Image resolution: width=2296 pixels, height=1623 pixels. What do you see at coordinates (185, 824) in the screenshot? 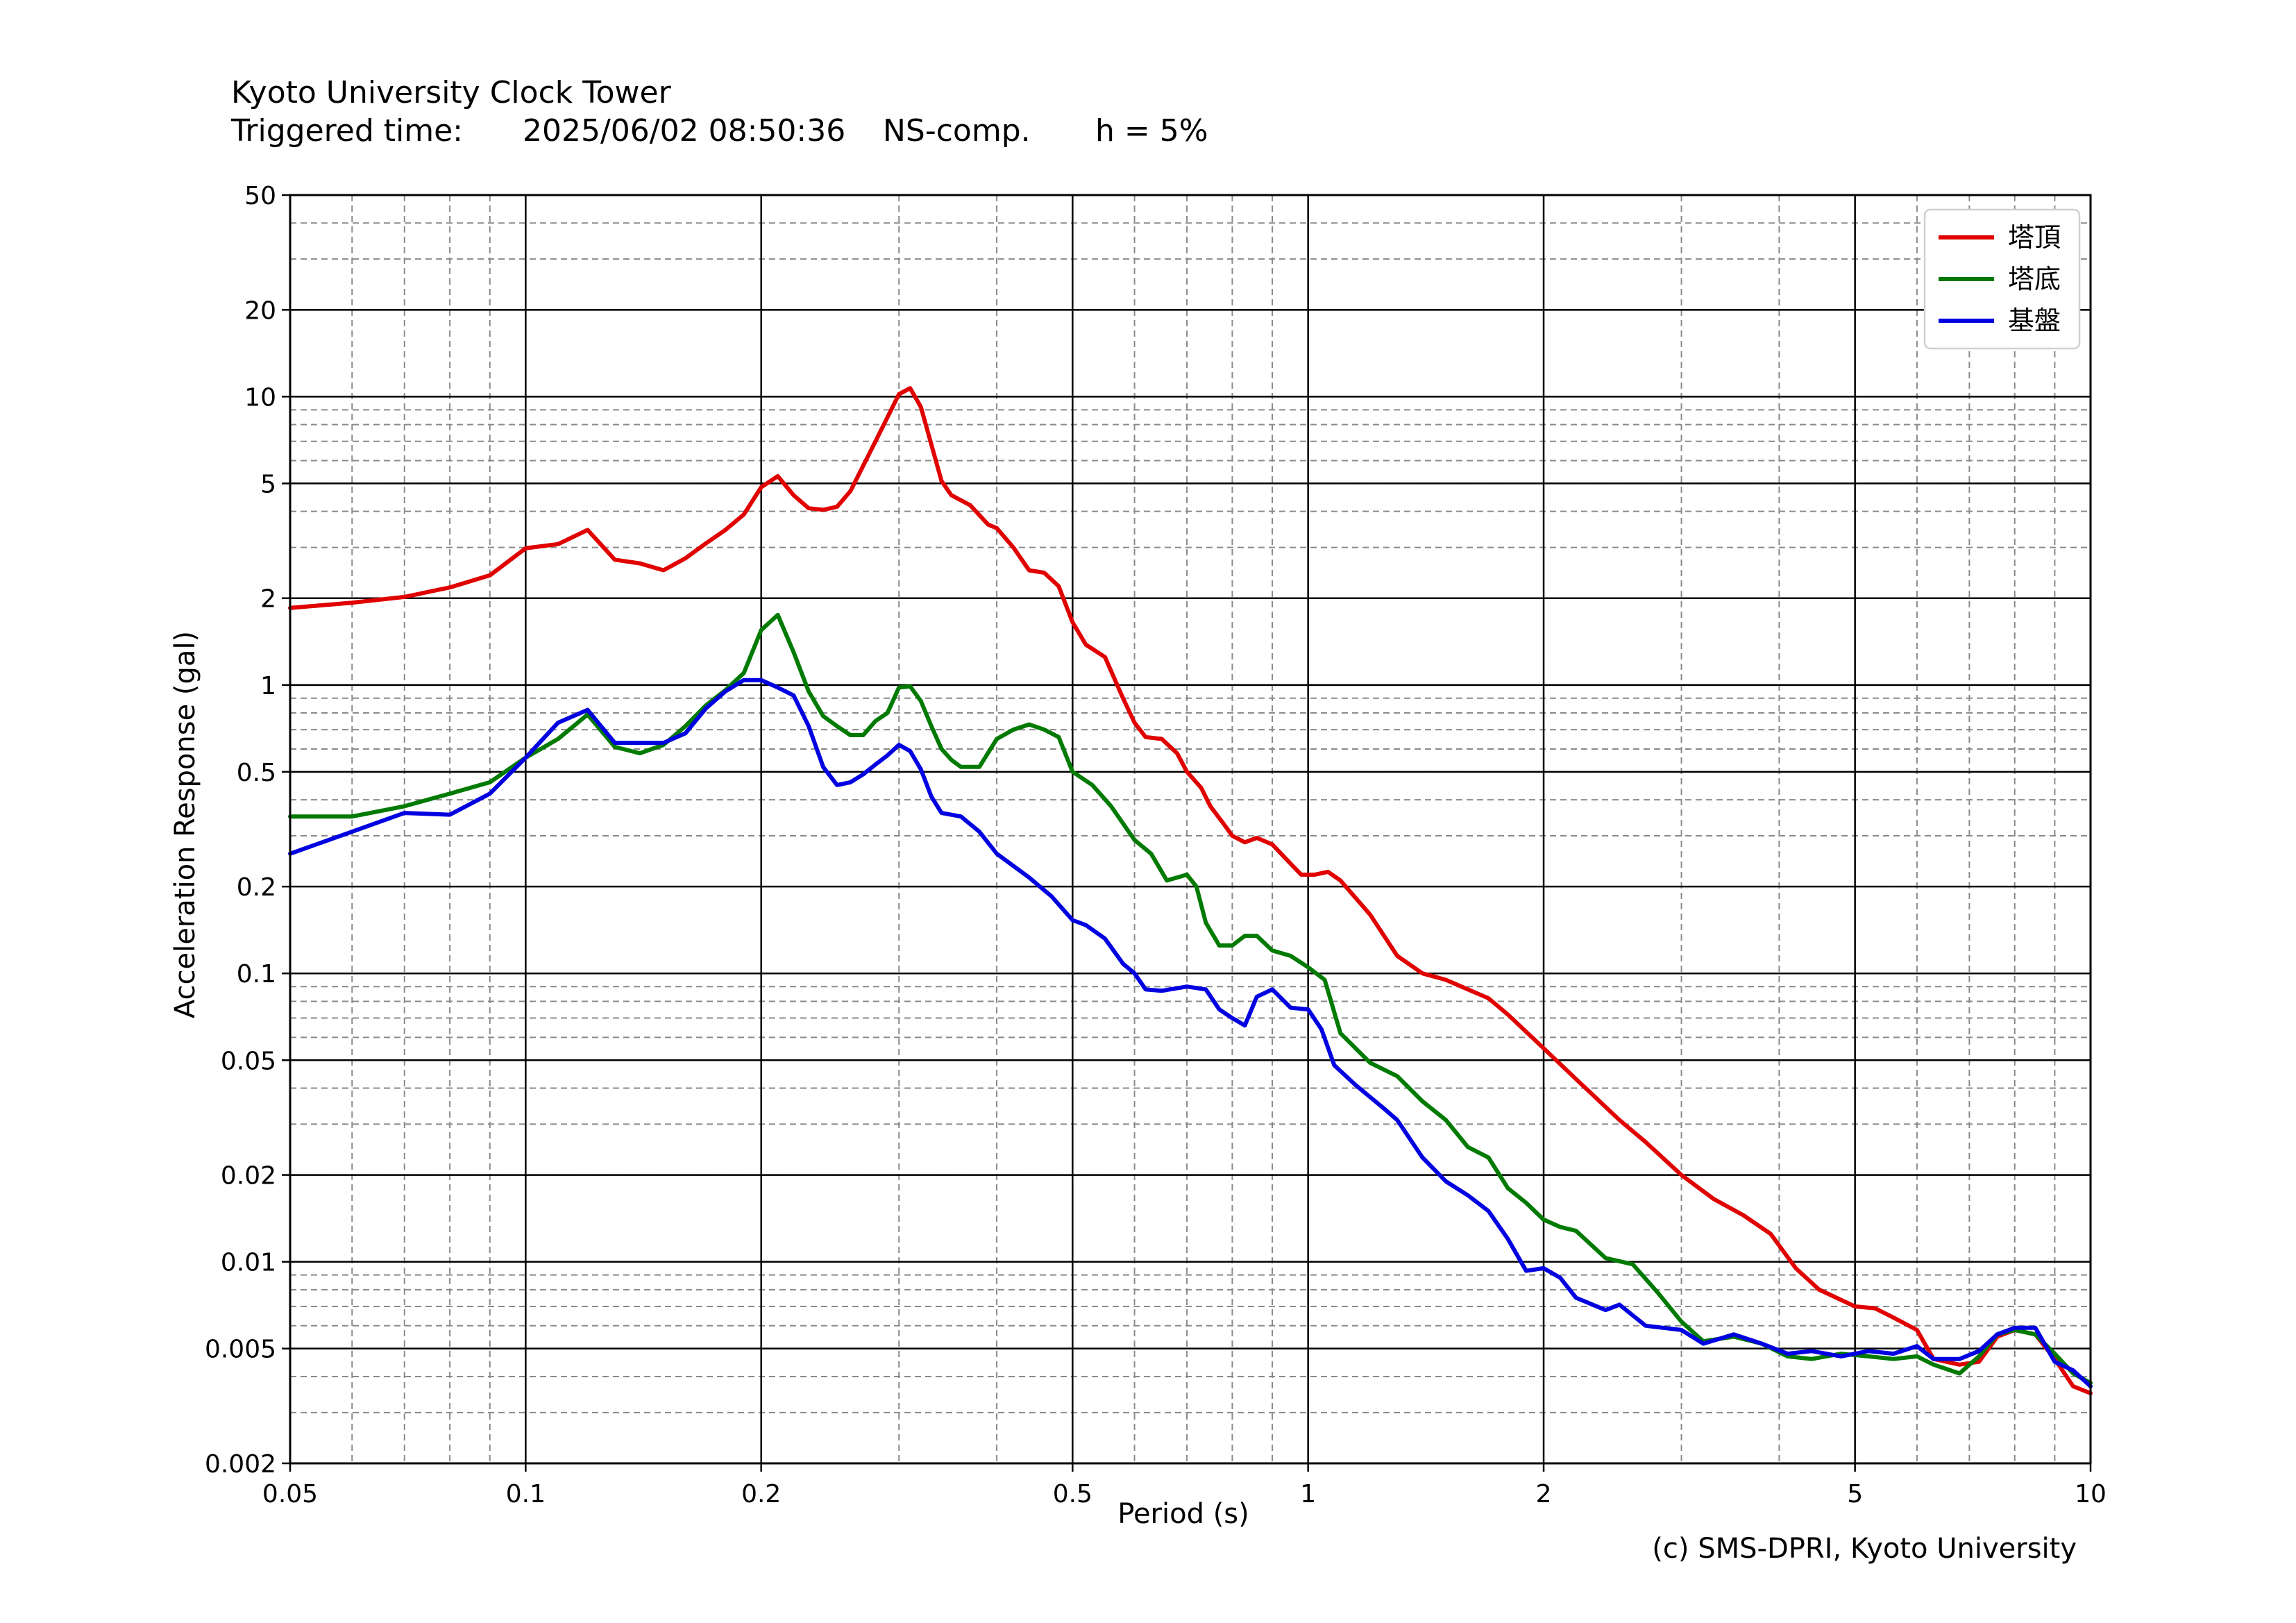
I see `y-axis-title: Acceleration Response (gal)` at bounding box center [185, 824].